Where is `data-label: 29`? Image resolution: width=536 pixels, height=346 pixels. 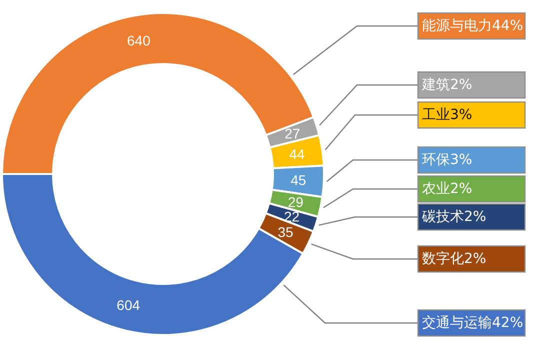 data-label: 29 is located at coordinates (296, 202).